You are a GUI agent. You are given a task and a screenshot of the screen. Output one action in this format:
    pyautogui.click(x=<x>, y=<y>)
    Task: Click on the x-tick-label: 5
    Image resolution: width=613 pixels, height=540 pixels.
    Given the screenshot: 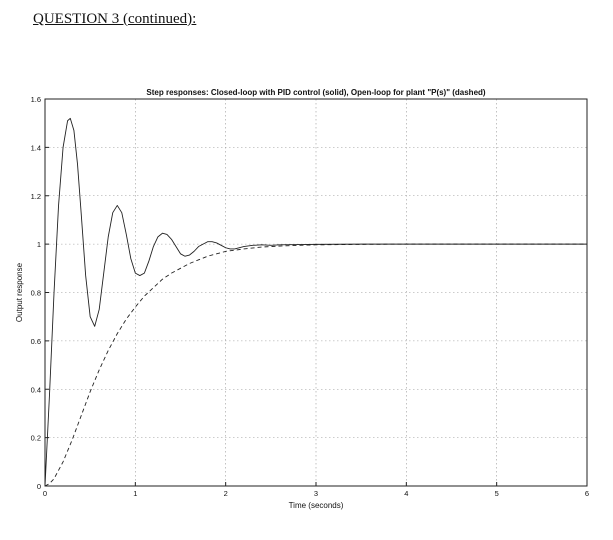 What is the action you would take?
    pyautogui.click(x=497, y=493)
    